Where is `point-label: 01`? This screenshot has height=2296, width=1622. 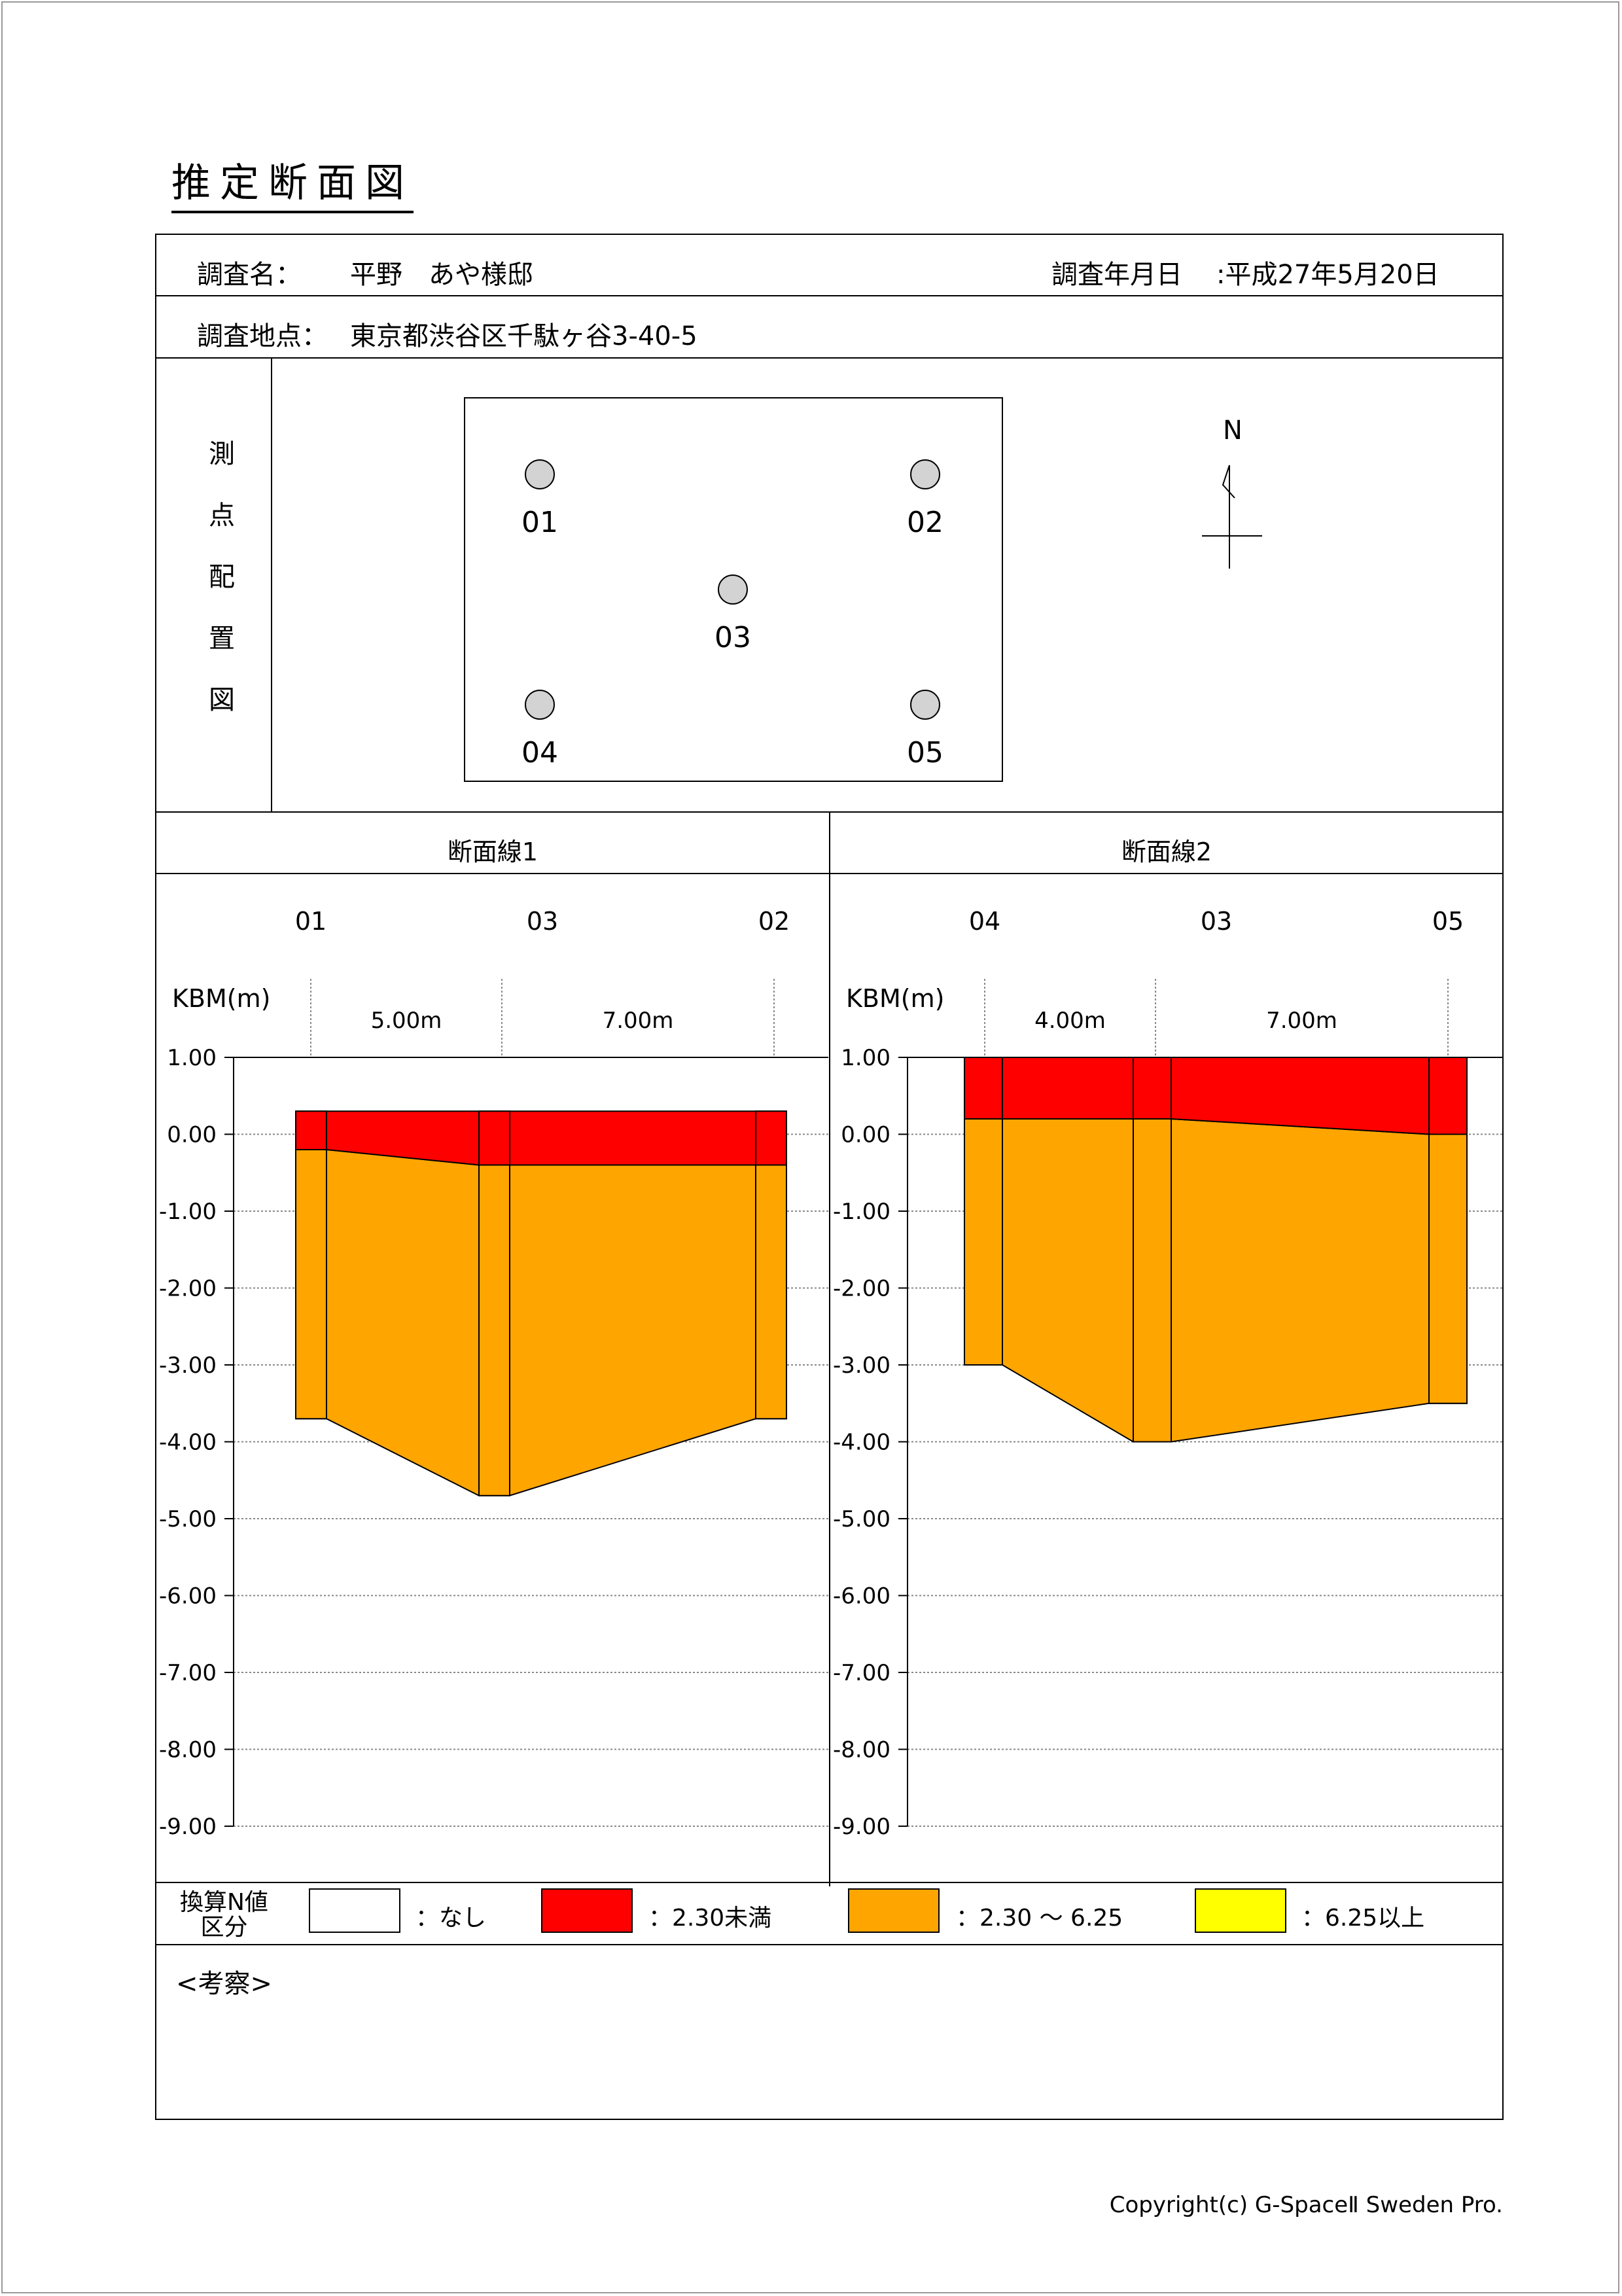 point-label: 01 is located at coordinates (539, 522).